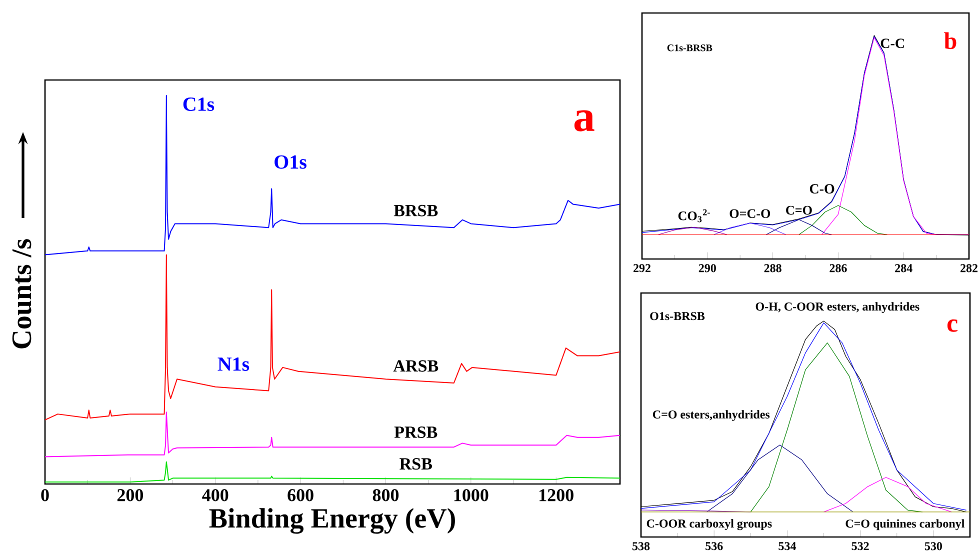 This screenshot has height=556, width=979. What do you see at coordinates (838, 308) in the screenshot?
I see `annotation: O-H, C-OOR esters, anhydrides` at bounding box center [838, 308].